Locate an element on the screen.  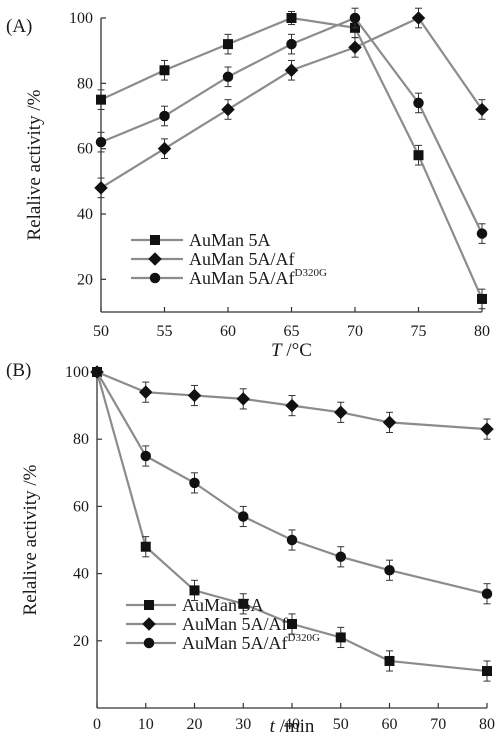
series-line is located at coordinates (292, 400).